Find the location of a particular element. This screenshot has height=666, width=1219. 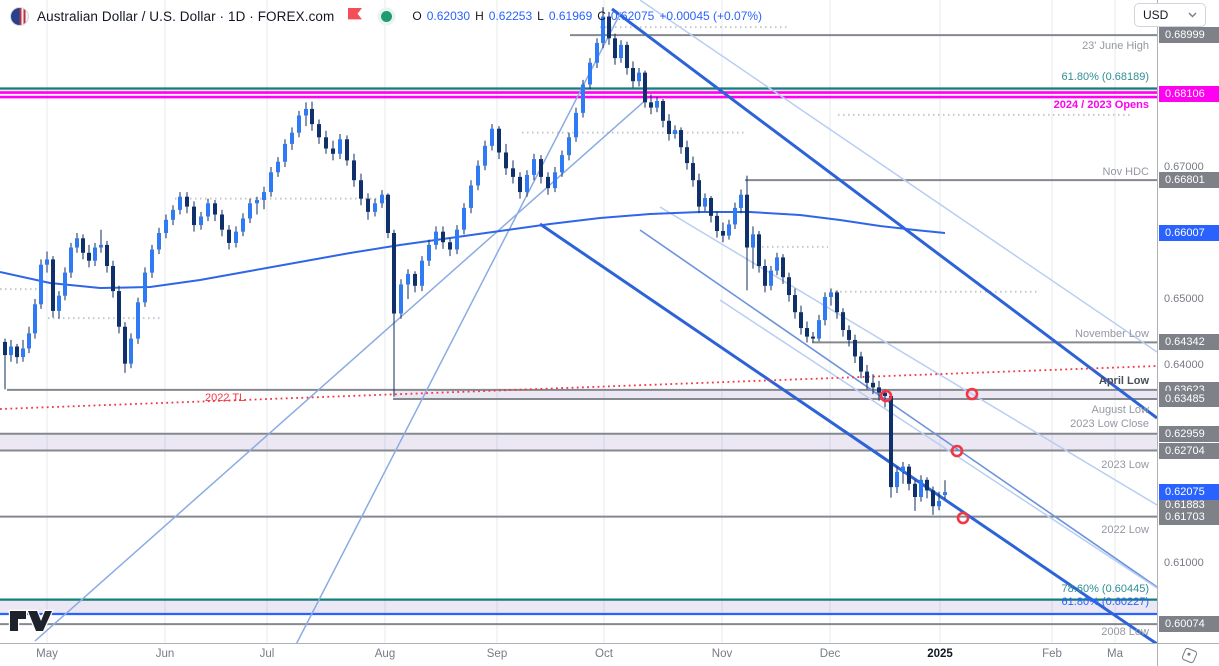

price-axis-label: 0.68999 is located at coordinates (1189, 35).